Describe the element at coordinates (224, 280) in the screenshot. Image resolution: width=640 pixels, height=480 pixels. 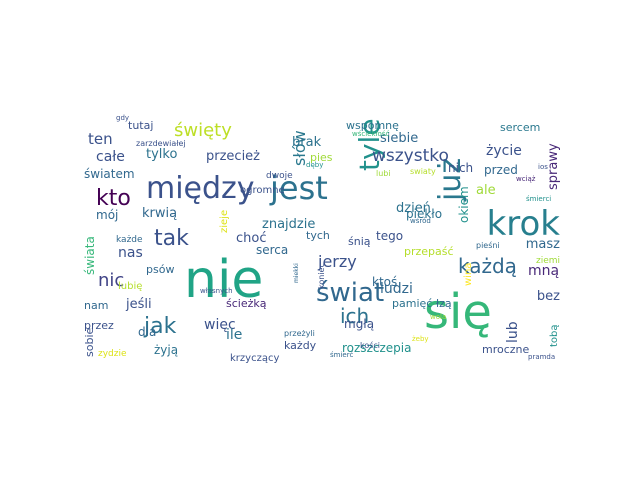
I see `cloud-word: nie` at that location.